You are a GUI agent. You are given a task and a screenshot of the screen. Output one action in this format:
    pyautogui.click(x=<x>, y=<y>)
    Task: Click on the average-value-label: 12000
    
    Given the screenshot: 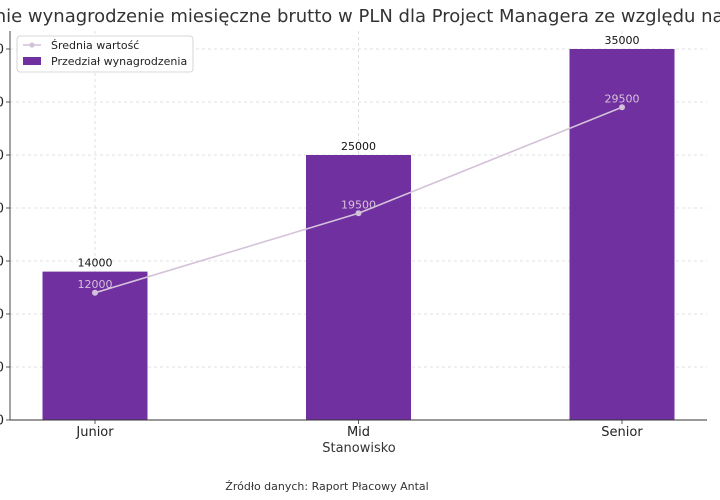 What is the action you would take?
    pyautogui.click(x=95, y=284)
    